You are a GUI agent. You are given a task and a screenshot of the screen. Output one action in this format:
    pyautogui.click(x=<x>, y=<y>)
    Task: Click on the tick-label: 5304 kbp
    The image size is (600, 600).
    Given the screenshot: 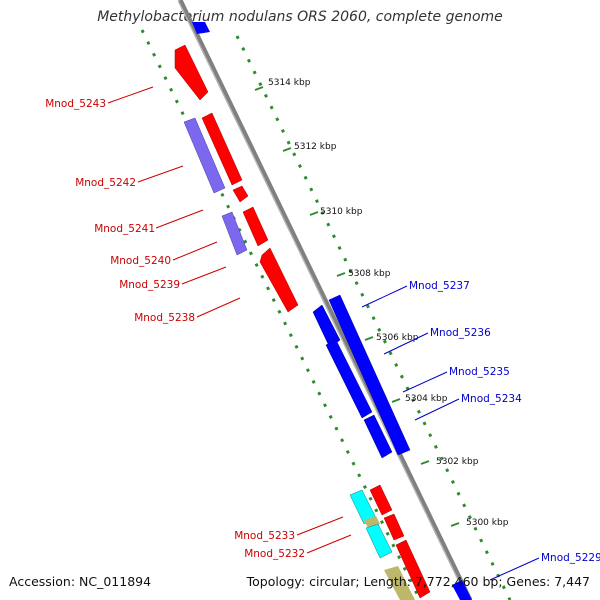 What is the action you would take?
    pyautogui.click(x=426, y=399)
    